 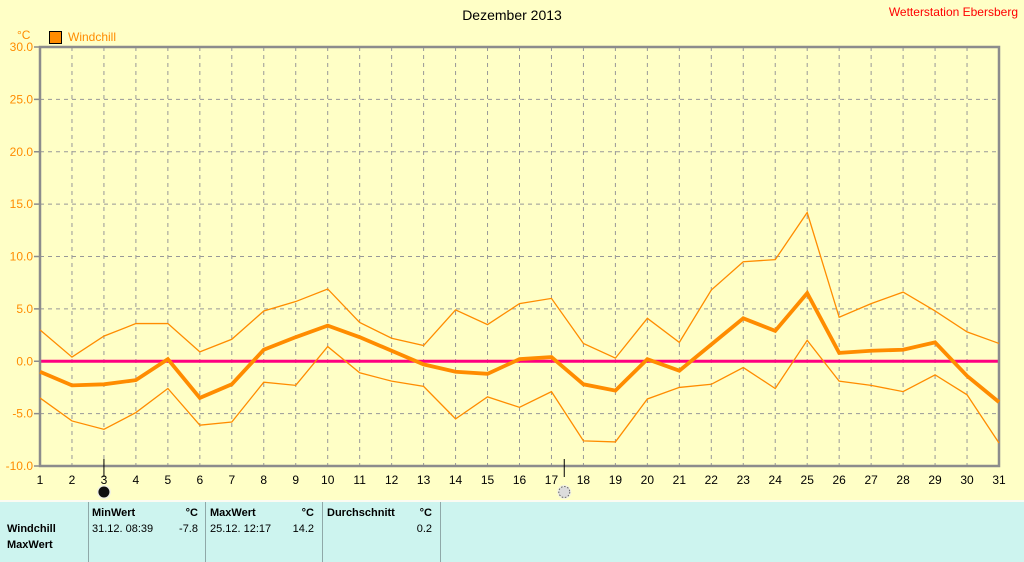 I want to click on legend-label: Windchill, so click(x=92, y=37).